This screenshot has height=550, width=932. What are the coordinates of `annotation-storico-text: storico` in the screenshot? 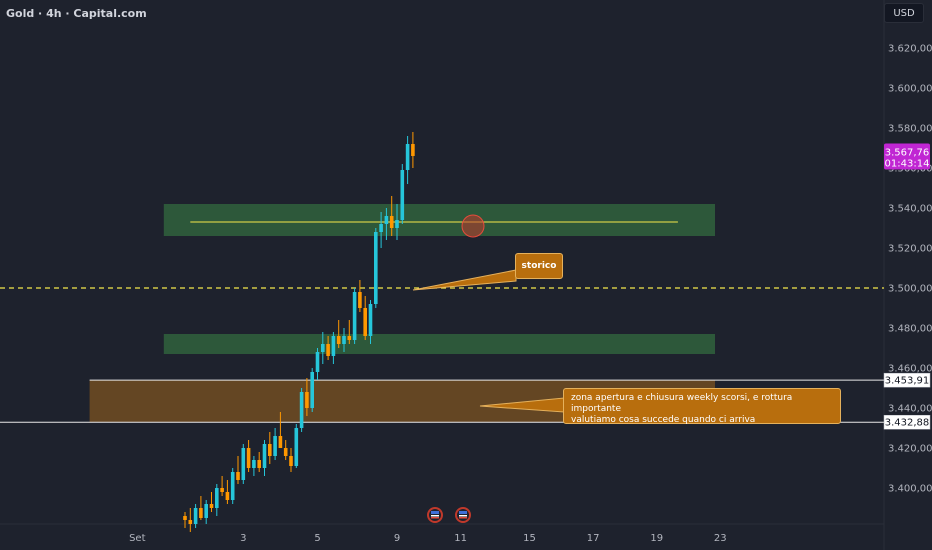 It's located at (539, 265).